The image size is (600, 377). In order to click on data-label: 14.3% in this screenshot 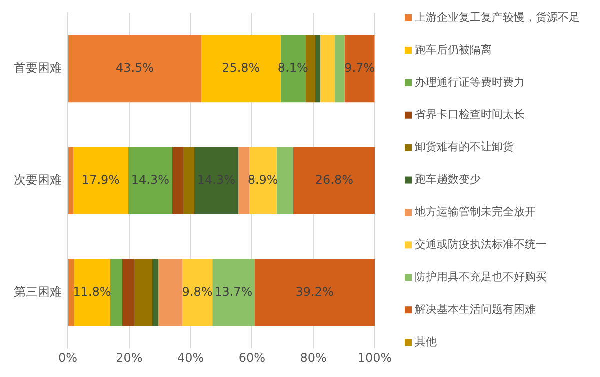, I will do `click(150, 180)`.